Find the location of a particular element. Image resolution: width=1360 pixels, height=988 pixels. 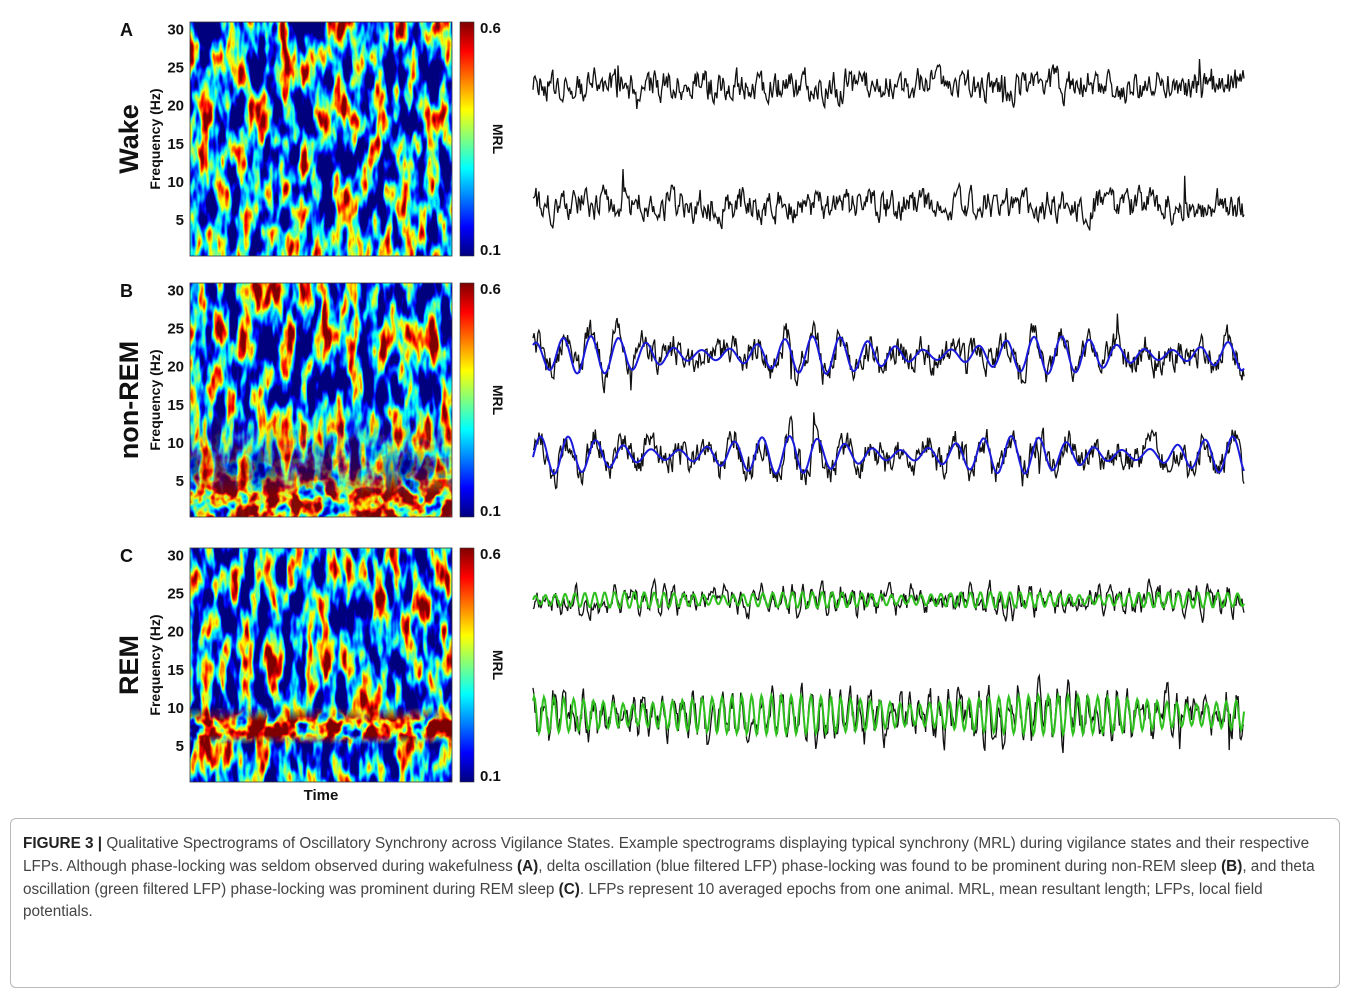

state-label: Wake is located at coordinates (129, 139).